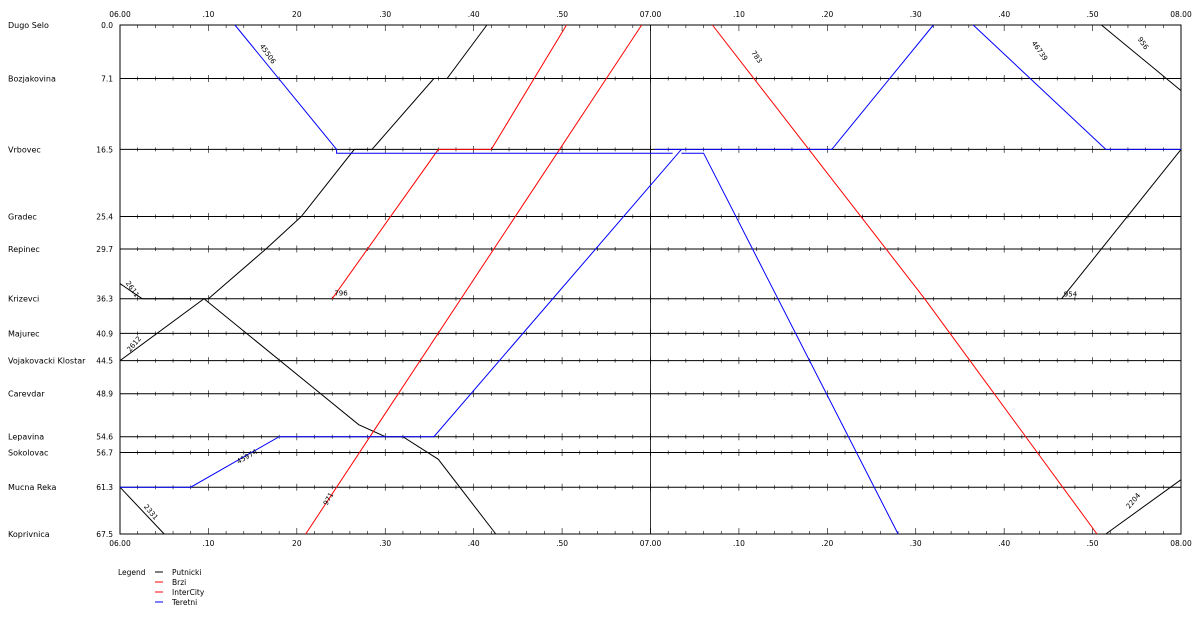  Describe the element at coordinates (104, 249) in the screenshot. I see `km-label: 29.7` at that location.